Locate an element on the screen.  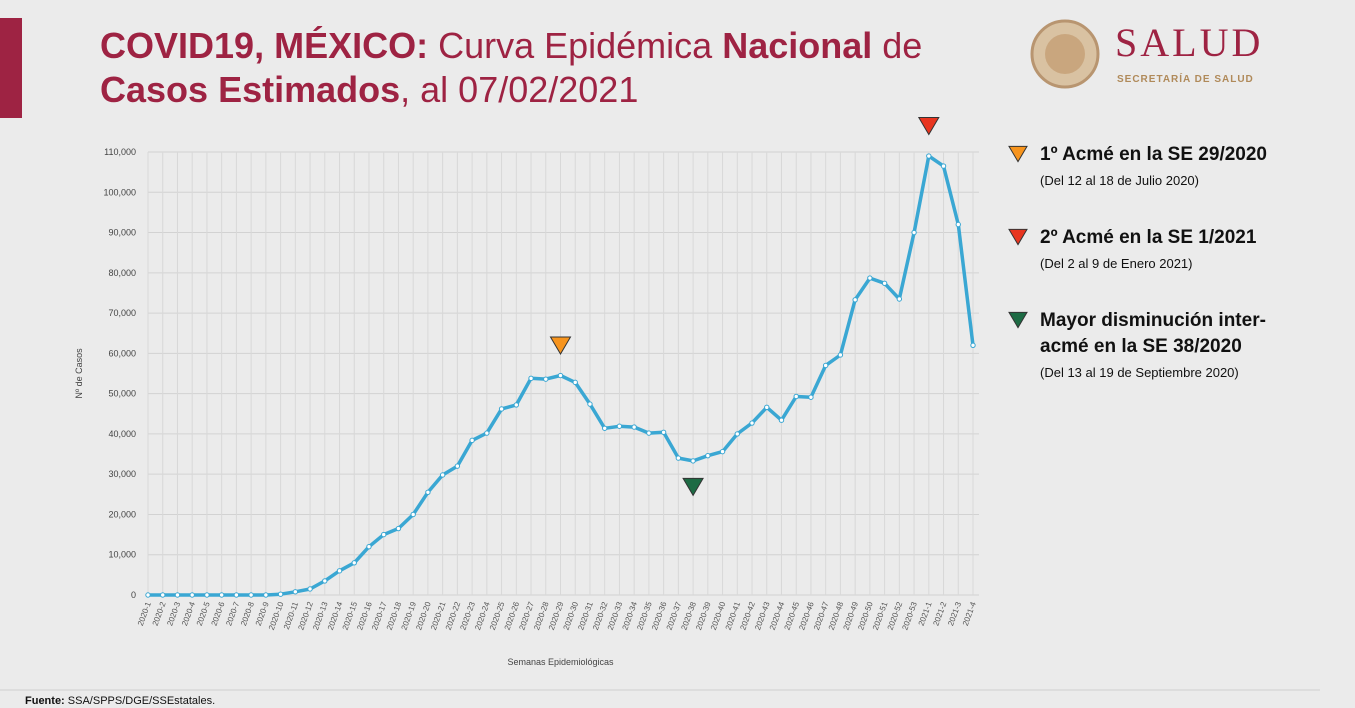
y-tick-label: 40,000 is located at coordinates (122, 434).